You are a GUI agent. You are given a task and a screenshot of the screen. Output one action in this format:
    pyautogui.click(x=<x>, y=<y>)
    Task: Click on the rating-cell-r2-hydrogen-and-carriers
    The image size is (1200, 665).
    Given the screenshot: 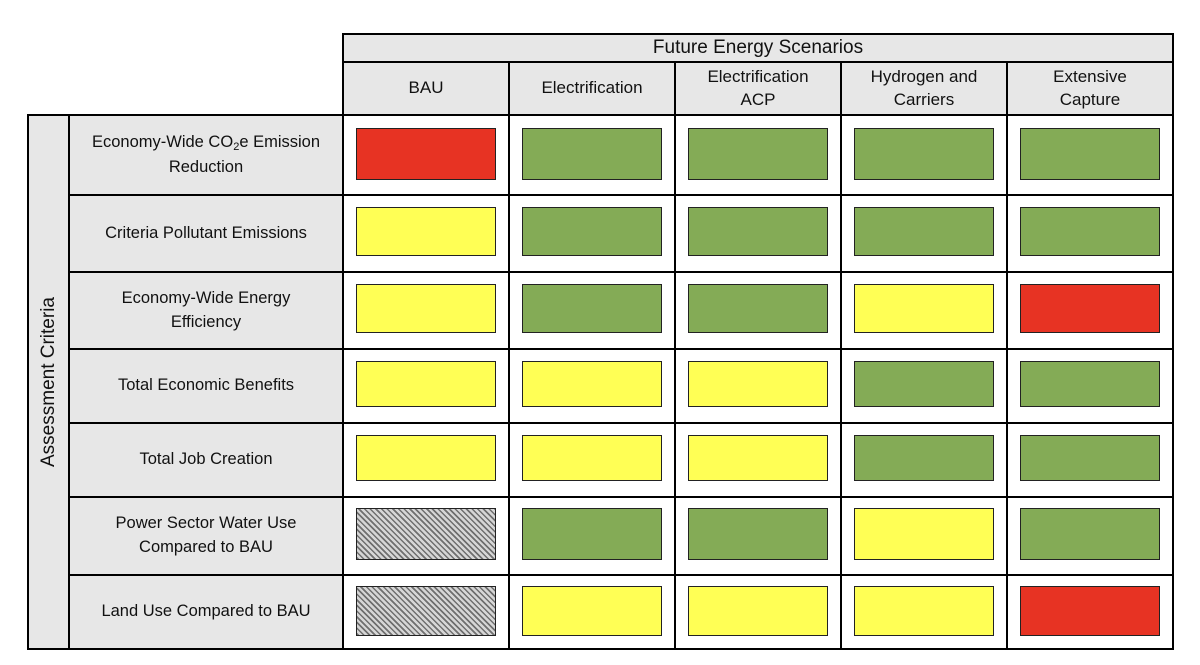 What is the action you would take?
    pyautogui.click(x=924, y=233)
    